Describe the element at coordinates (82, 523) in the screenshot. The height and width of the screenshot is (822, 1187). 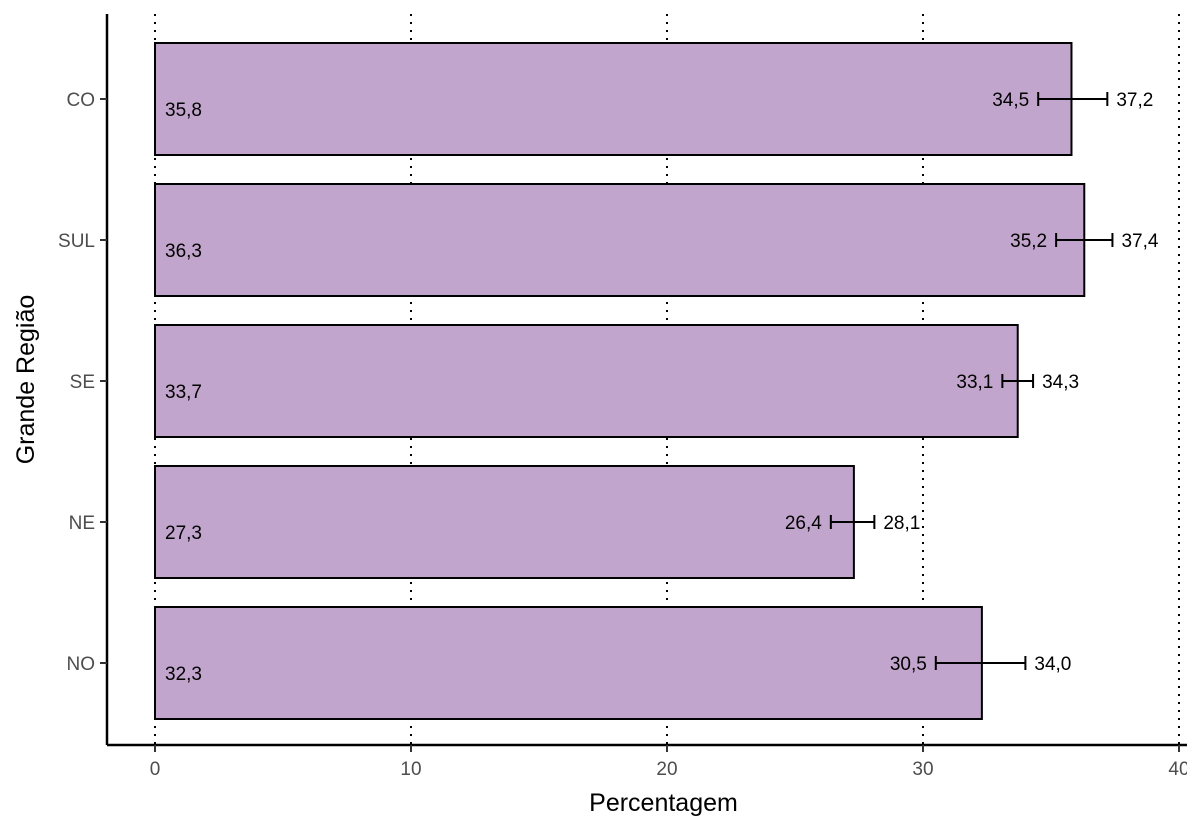
I see `y-tick-label: NE` at that location.